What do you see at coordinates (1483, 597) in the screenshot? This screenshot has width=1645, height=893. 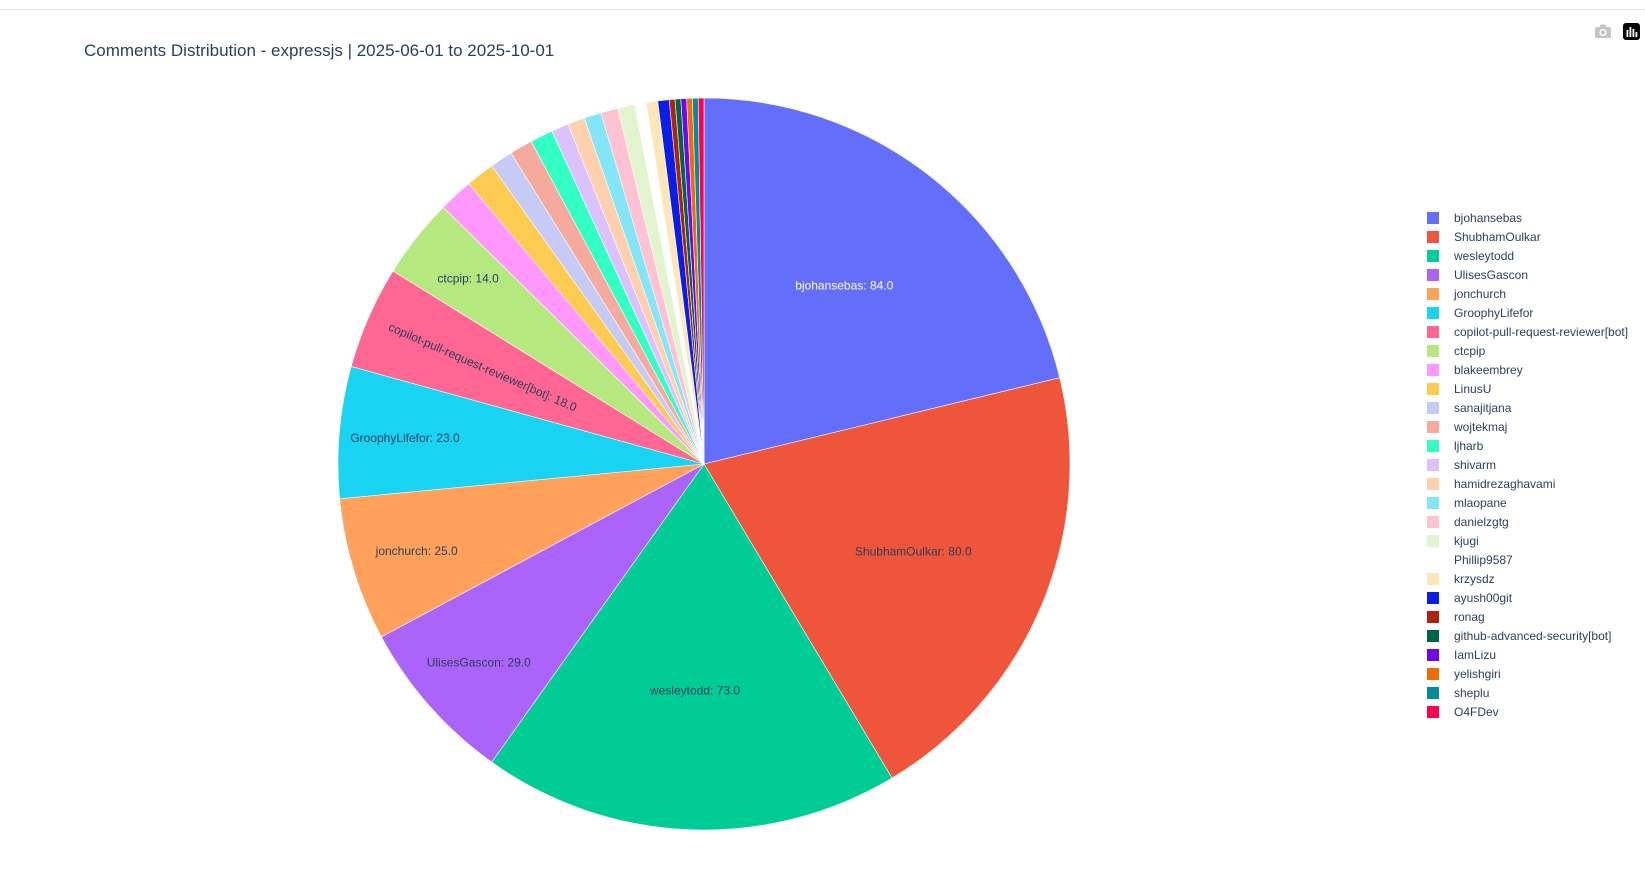 I see `legend-label: ayush00git` at bounding box center [1483, 597].